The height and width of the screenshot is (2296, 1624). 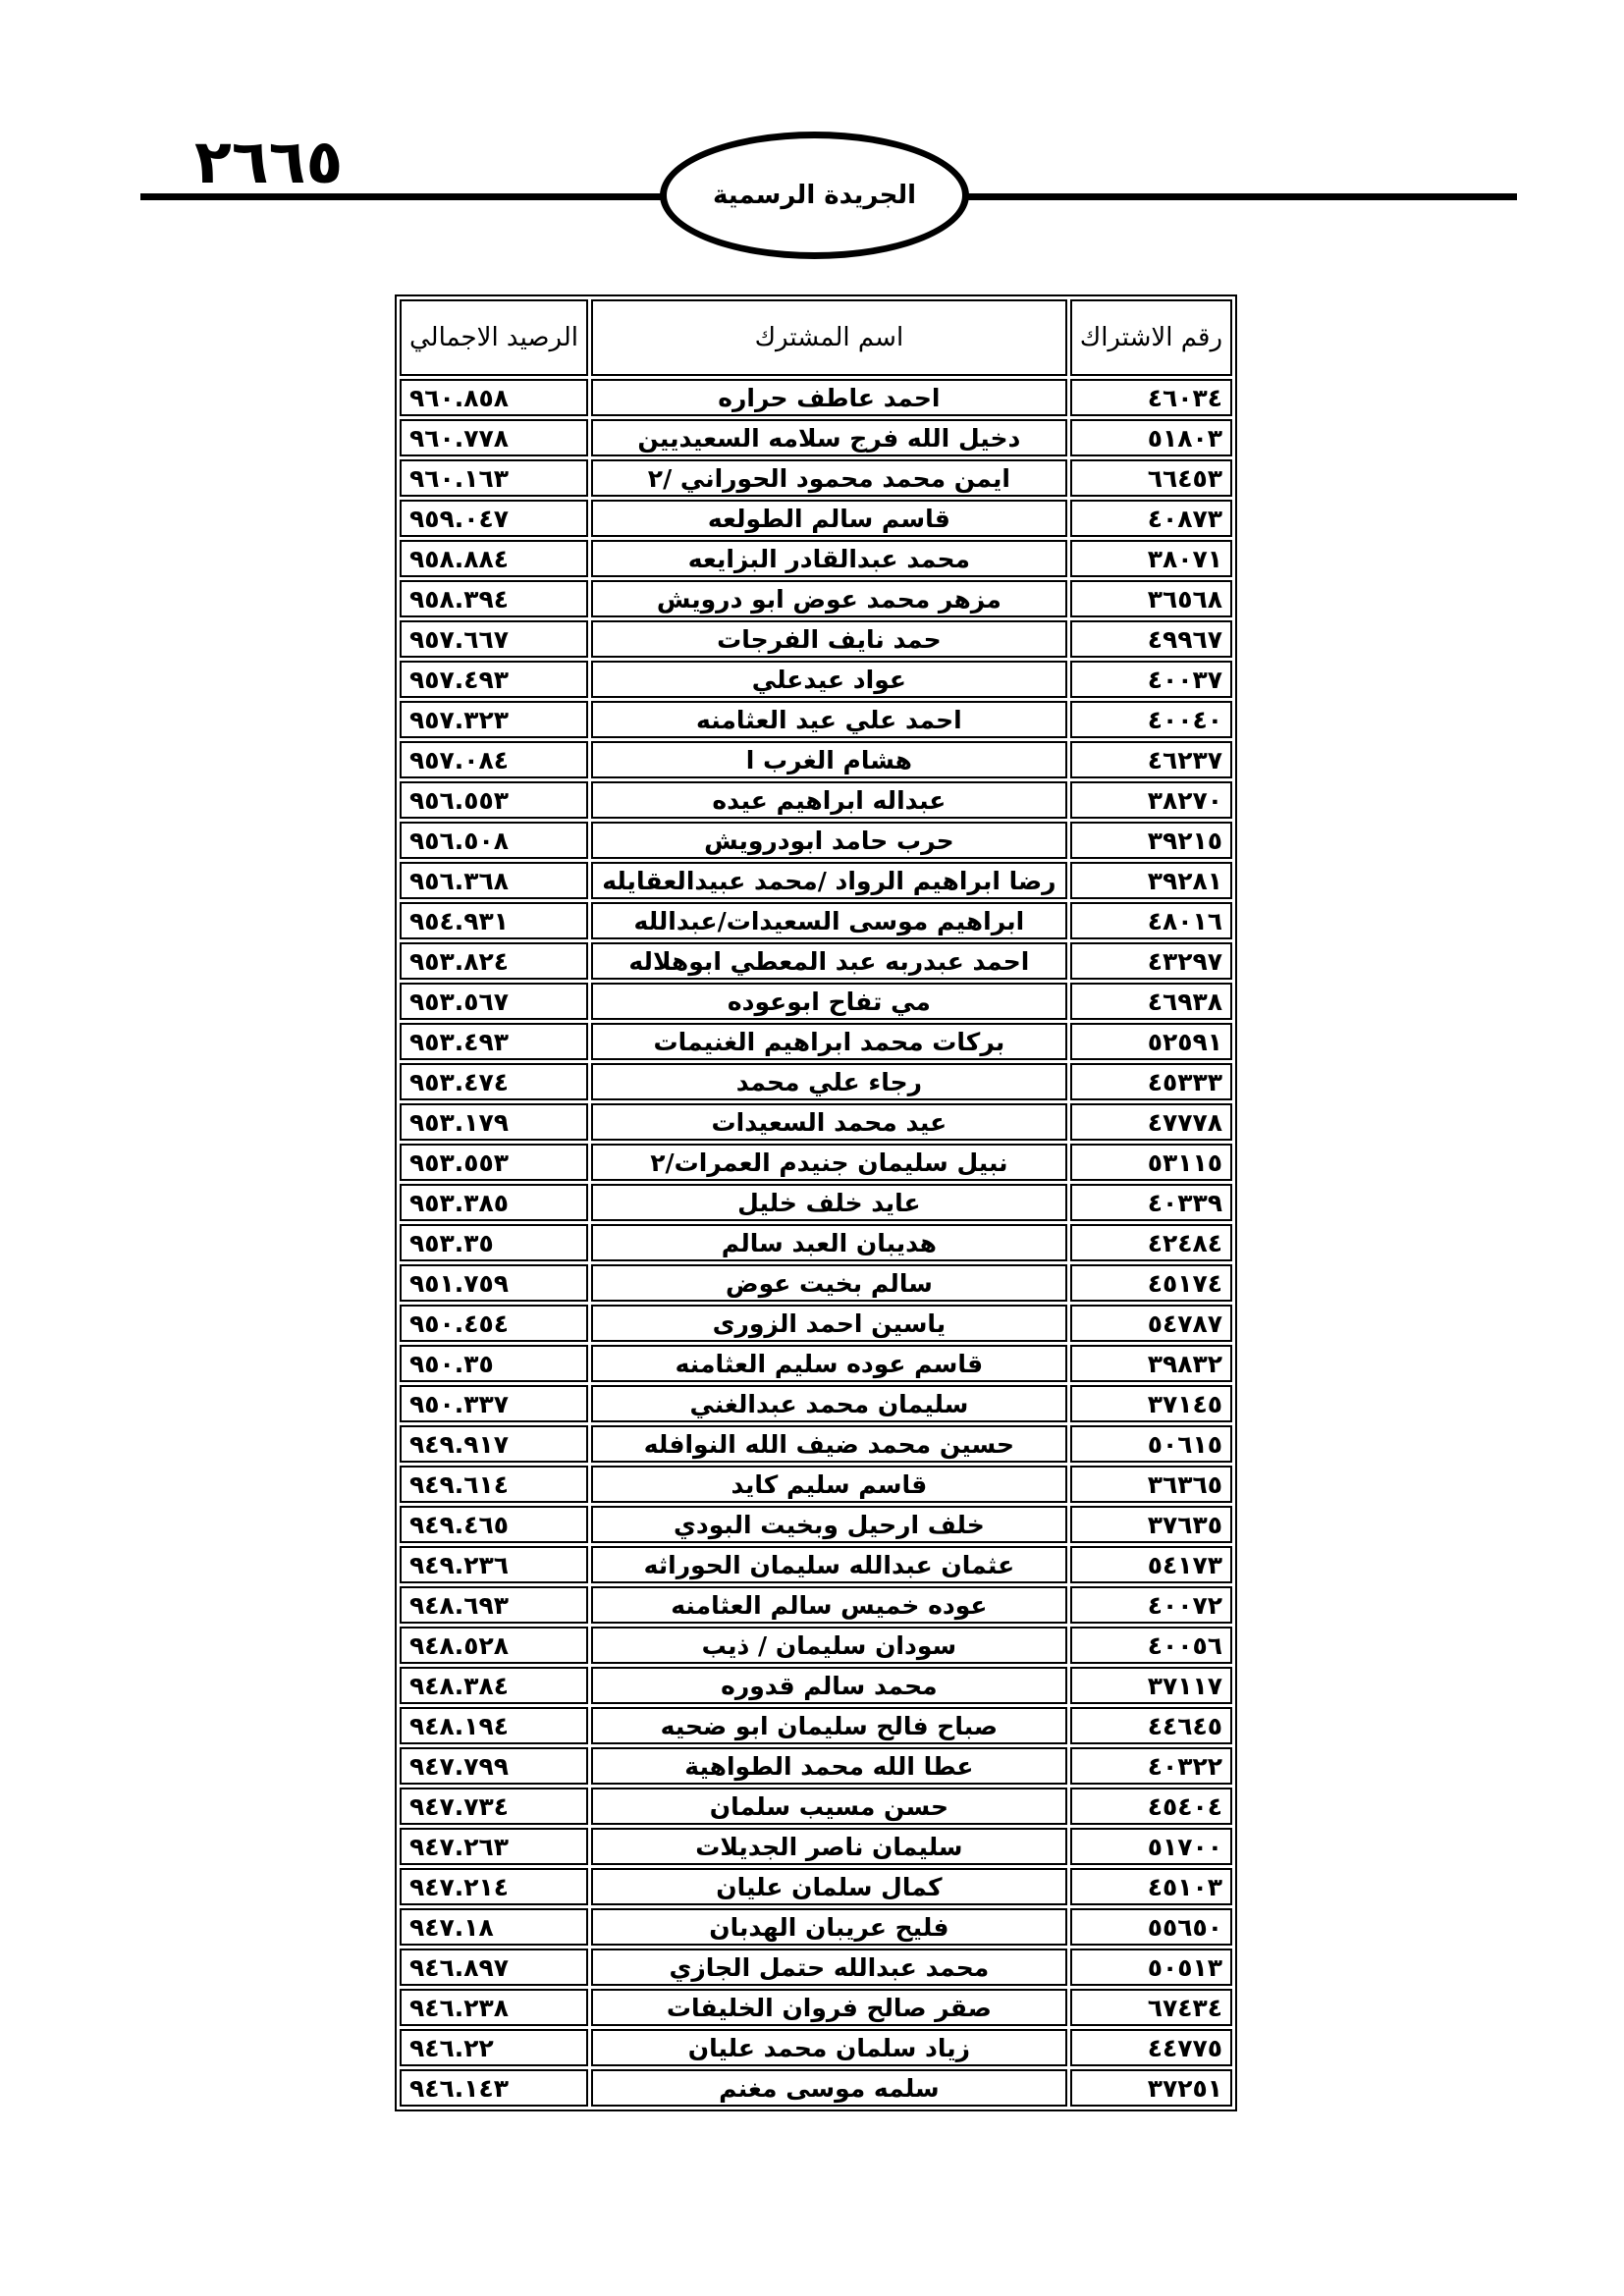 I want to click on table-row: ٦٦٤٥٣ ايمن محمد محمود الحوراني /٢ ٩٦٠.١٦٣, so click(x=816, y=478).